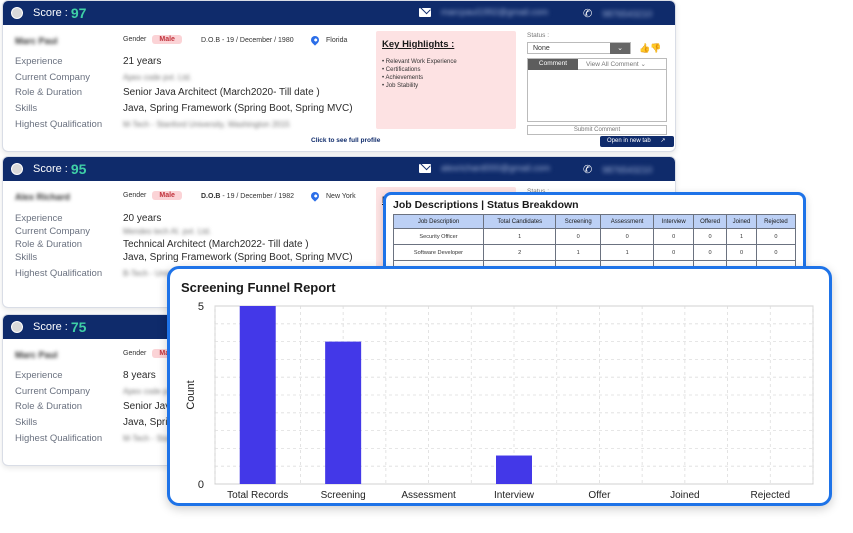  What do you see at coordinates (26, 257) in the screenshot?
I see `label-skills: Skills` at bounding box center [26, 257].